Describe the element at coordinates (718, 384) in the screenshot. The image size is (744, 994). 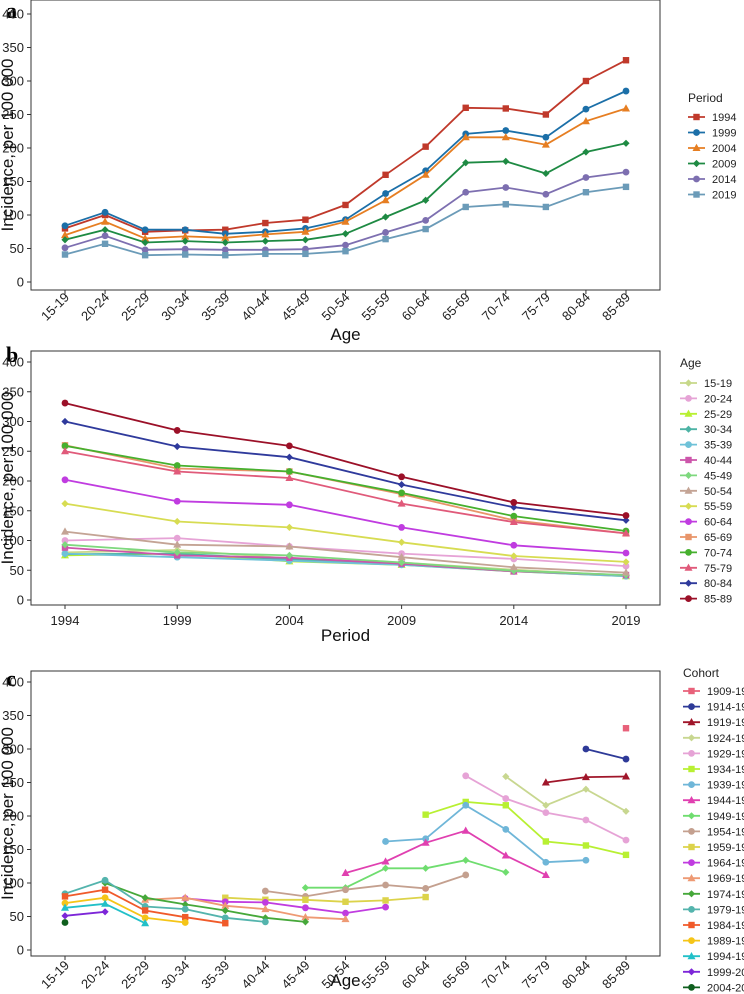
I see `legend-label: 15-19` at that location.